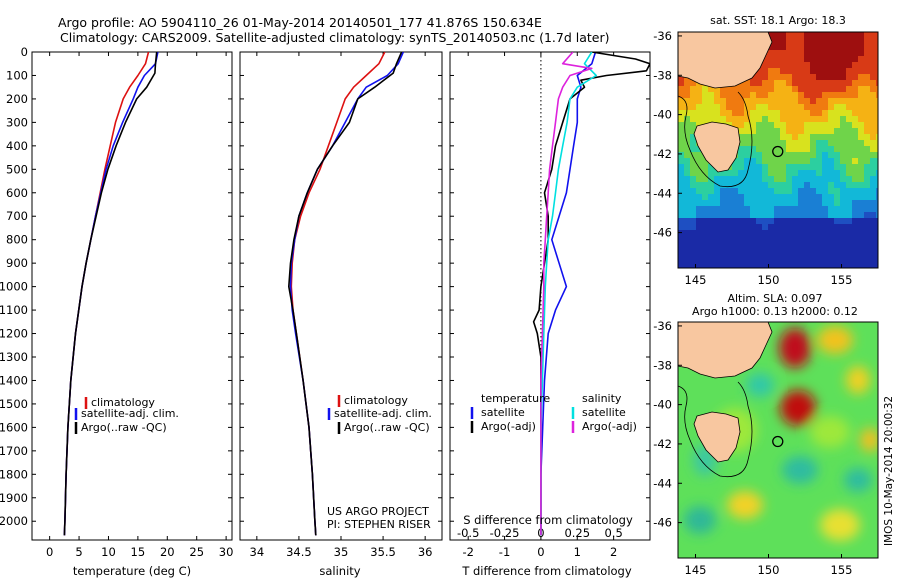 The width and height of the screenshot is (900, 580). What do you see at coordinates (123, 402) in the screenshot?
I see `legend-label-climatology: climatology` at bounding box center [123, 402].